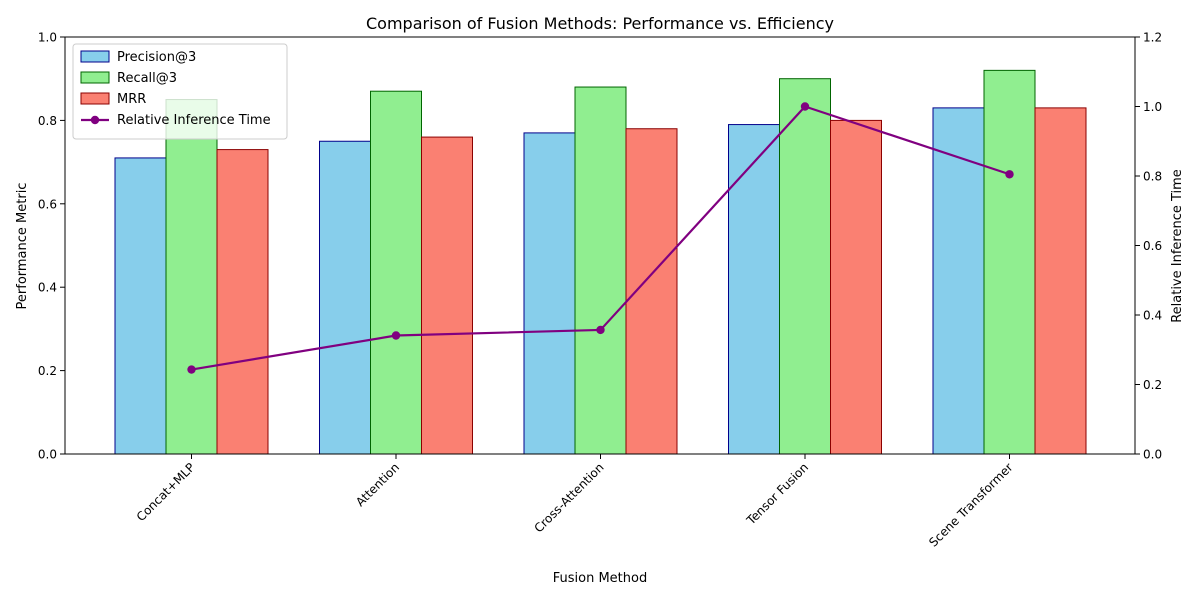 This screenshot has width=1200, height=600. I want to click on legend-label-mrr: MRR, so click(131, 99).